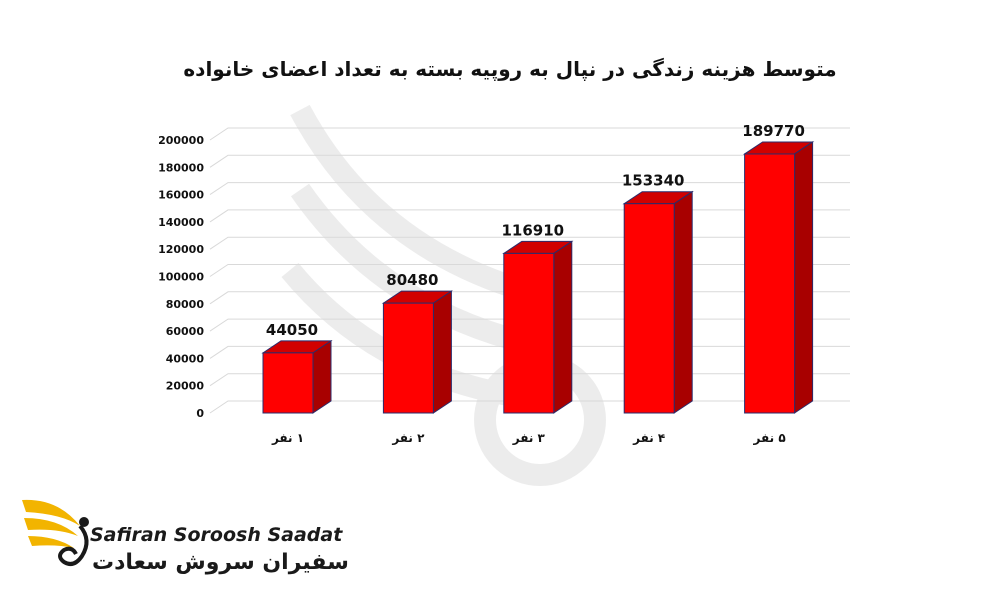  What do you see at coordinates (200, 413) in the screenshot?
I see `y-tick-label: 0` at bounding box center [200, 413].